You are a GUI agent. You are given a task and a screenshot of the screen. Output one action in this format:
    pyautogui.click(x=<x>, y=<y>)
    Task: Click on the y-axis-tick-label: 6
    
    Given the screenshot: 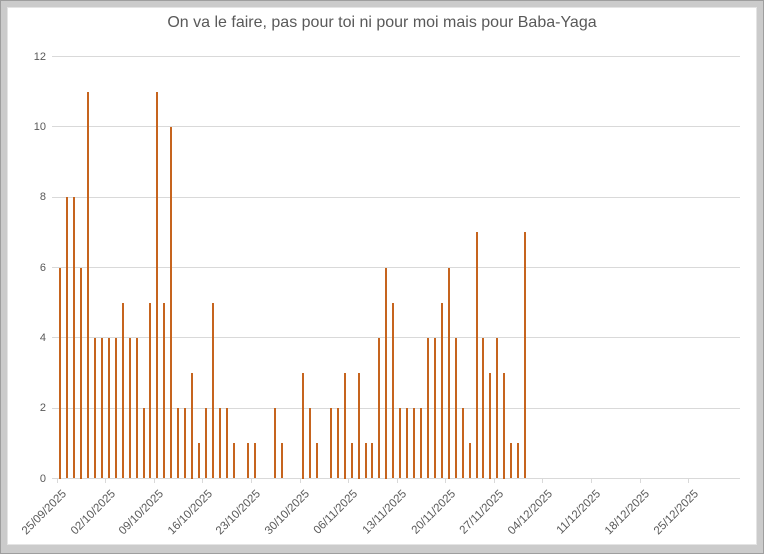 What is the action you would take?
    pyautogui.click(x=42, y=267)
    